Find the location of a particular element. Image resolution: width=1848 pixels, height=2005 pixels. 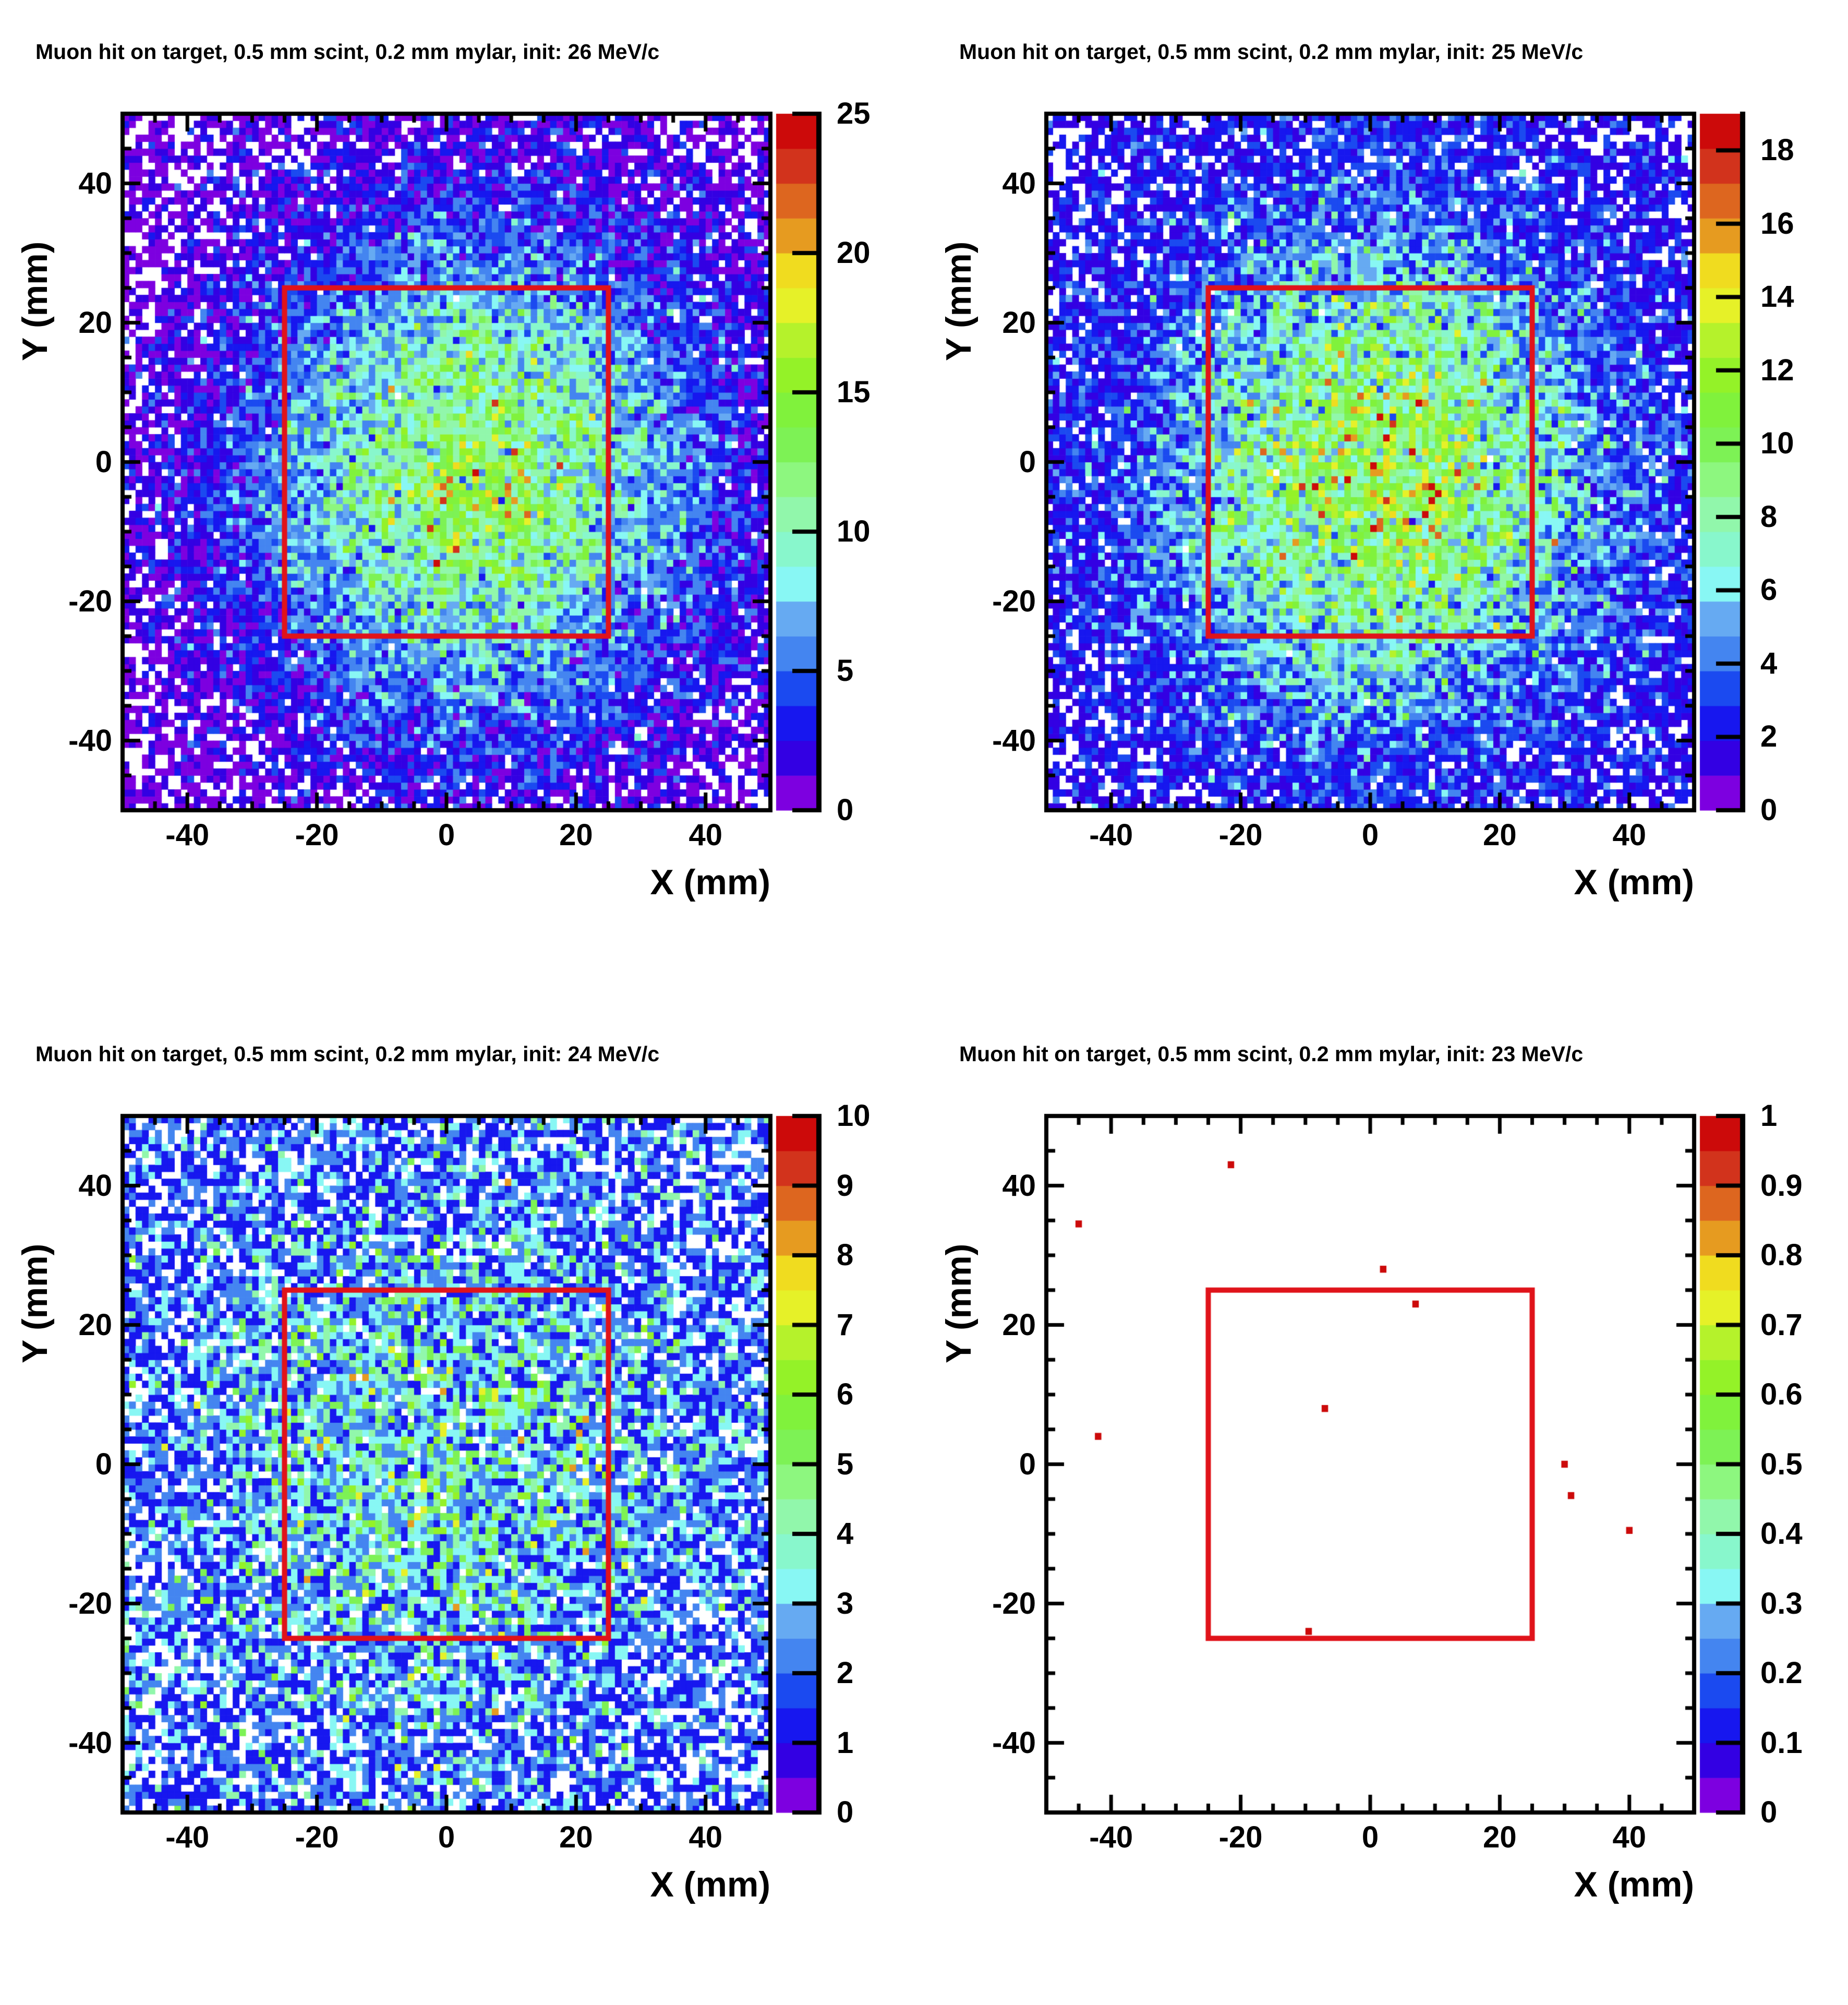

colorbar-tick-label: 12 is located at coordinates (1777, 370).